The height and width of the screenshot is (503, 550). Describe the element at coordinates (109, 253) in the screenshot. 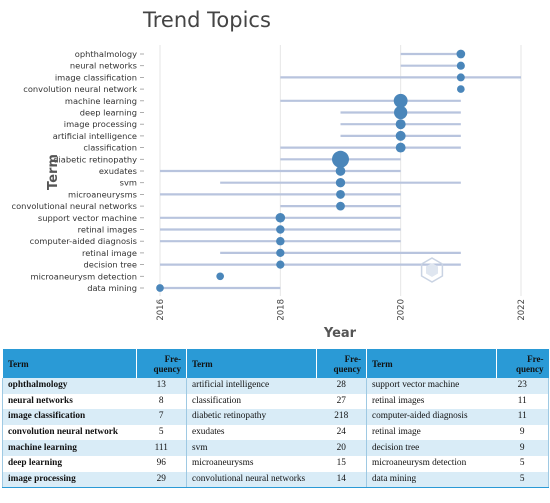

I see `term-label: retinal image` at that location.